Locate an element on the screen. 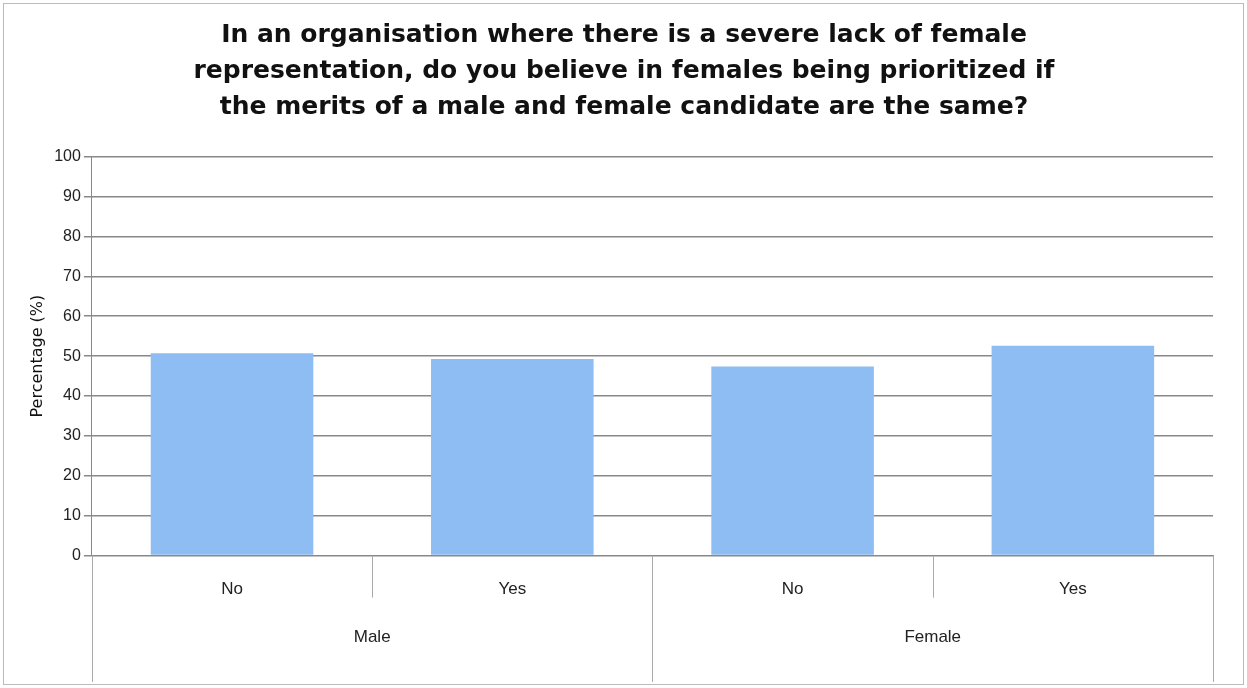 The image size is (1247, 688). y-tick-label: 20 is located at coordinates (72, 475).